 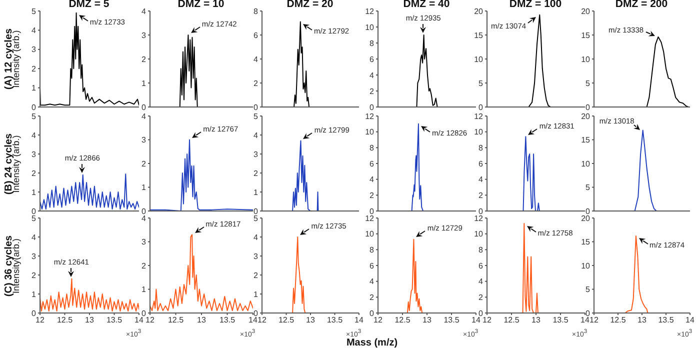 I want to click on chart-title: DMZ = 100, so click(x=535, y=5).